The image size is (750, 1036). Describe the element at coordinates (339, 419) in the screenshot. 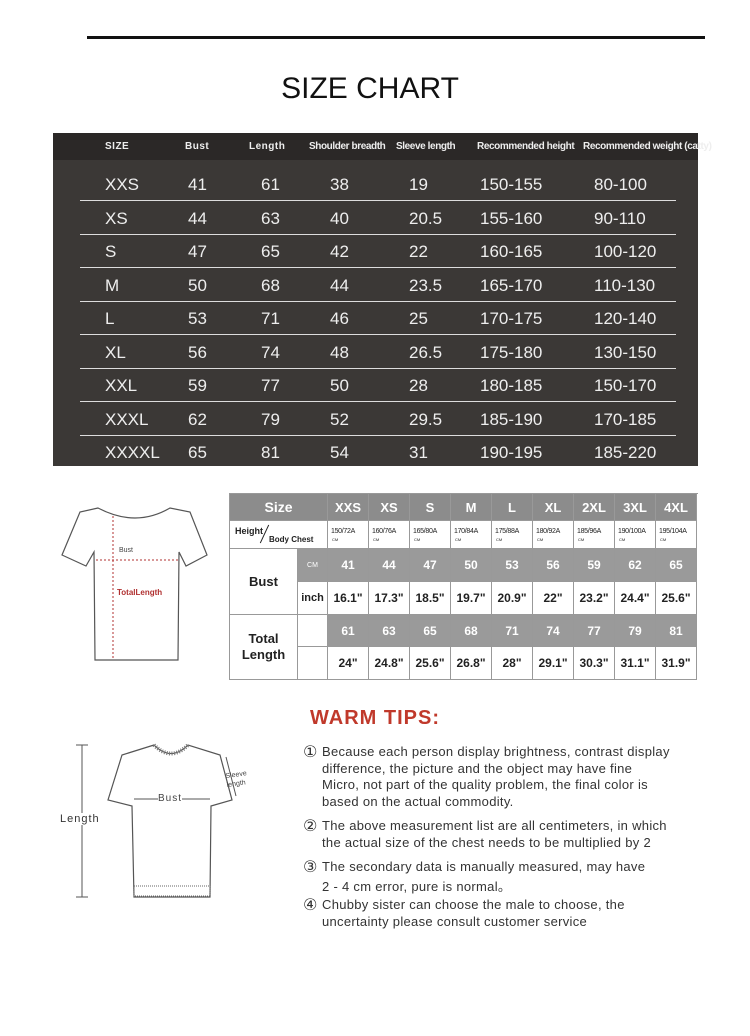

I see `cell: 52` at that location.